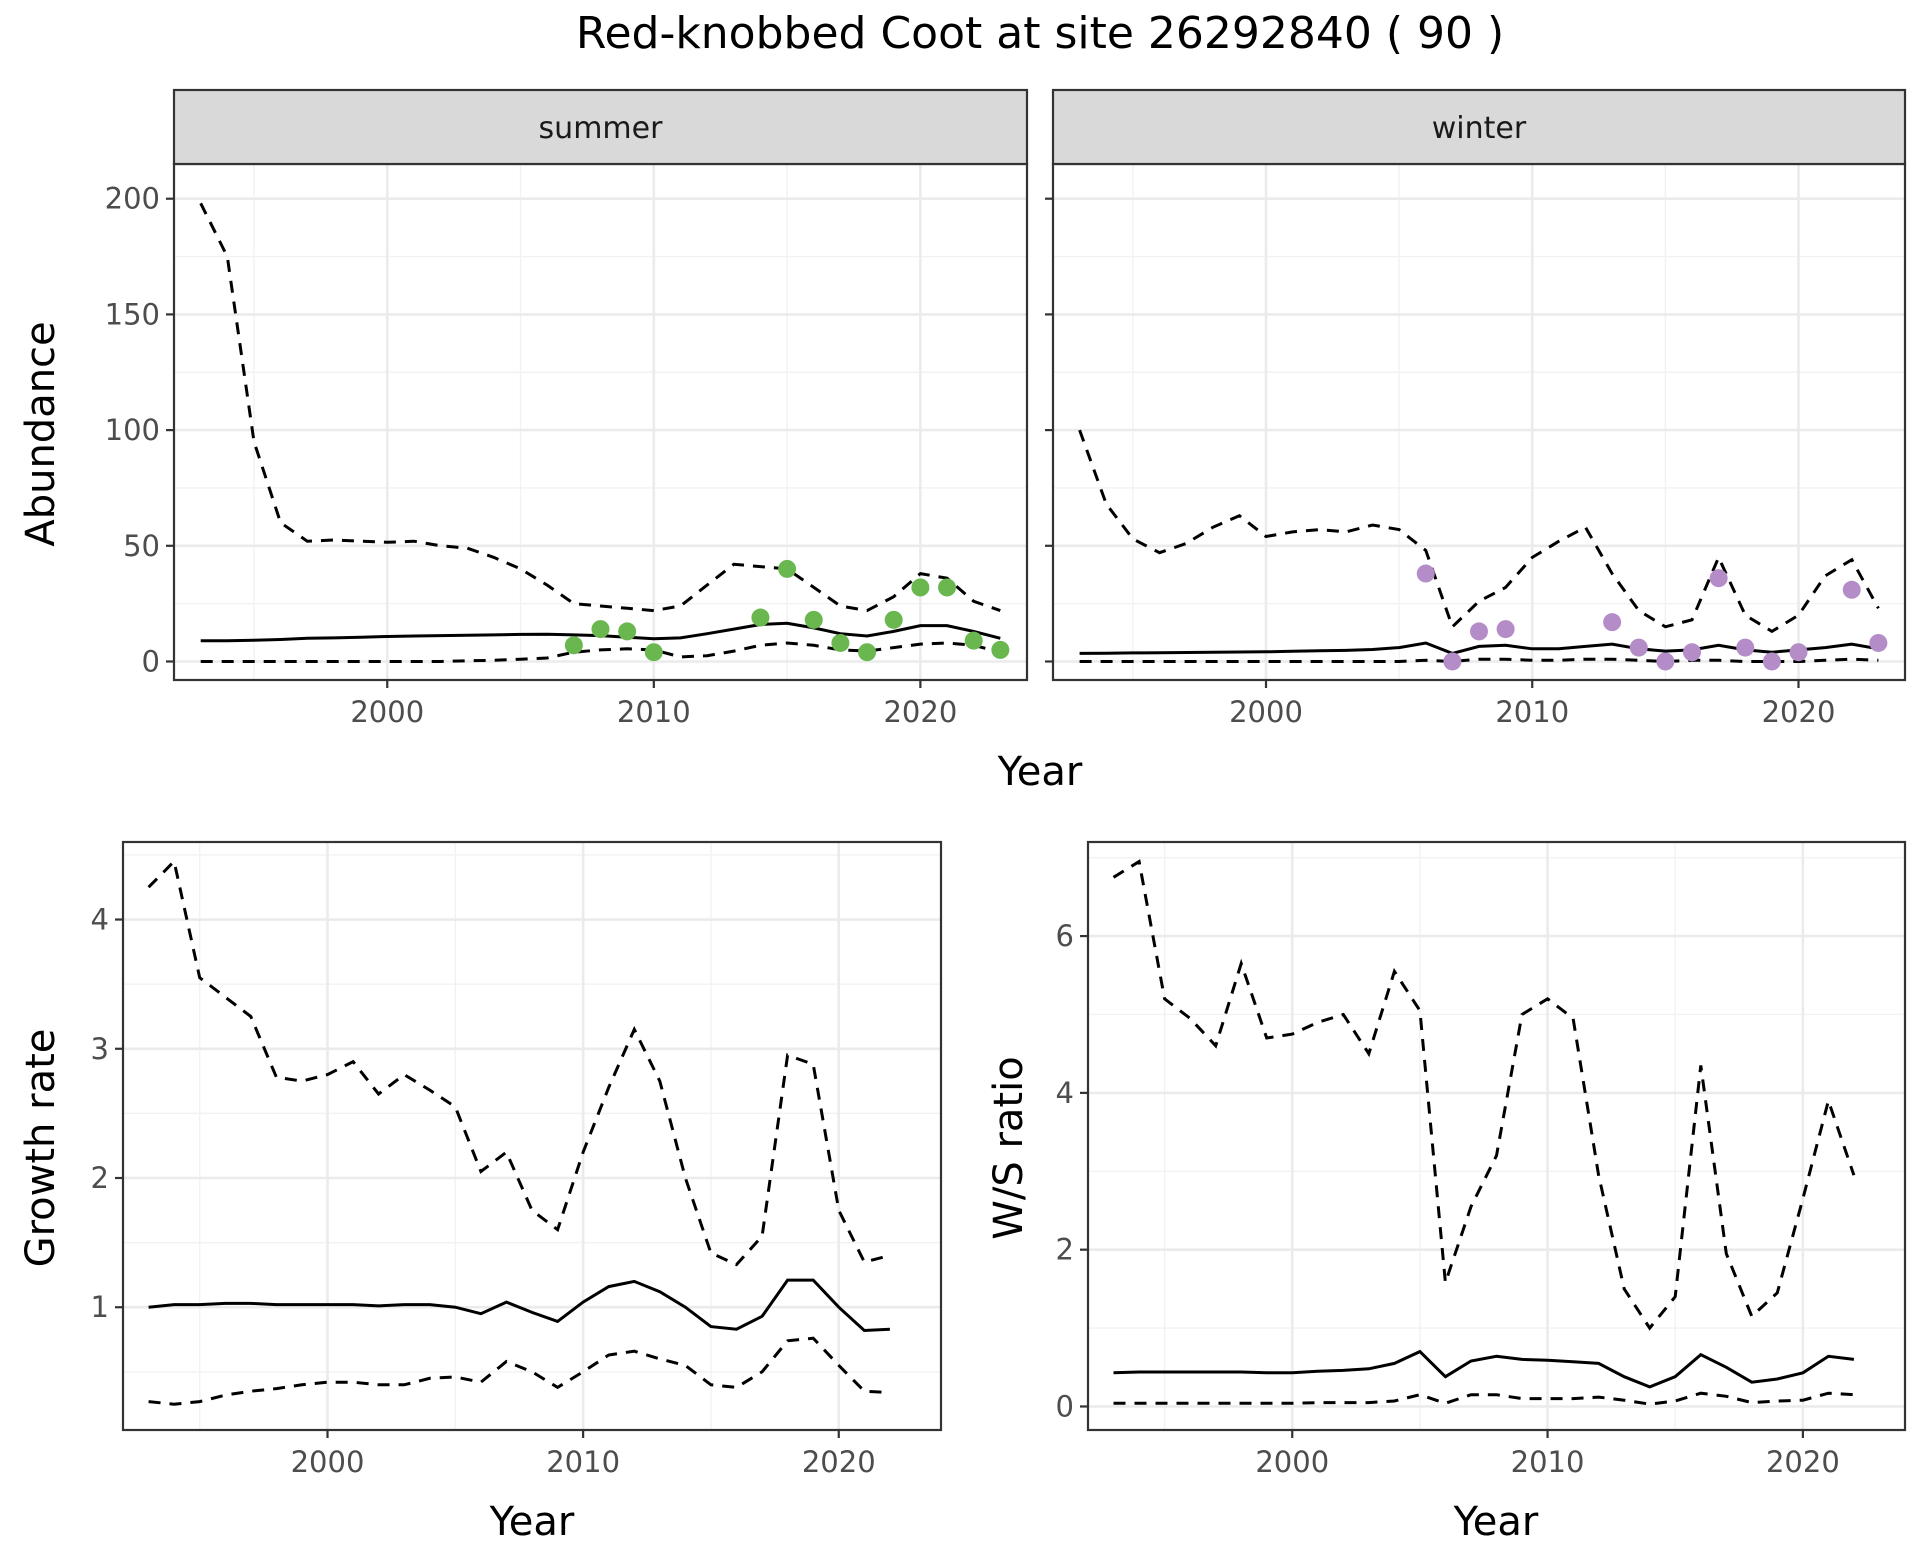 The width and height of the screenshot is (1920, 1564). I want to click on y-axis-title: Abundance, so click(41, 433).